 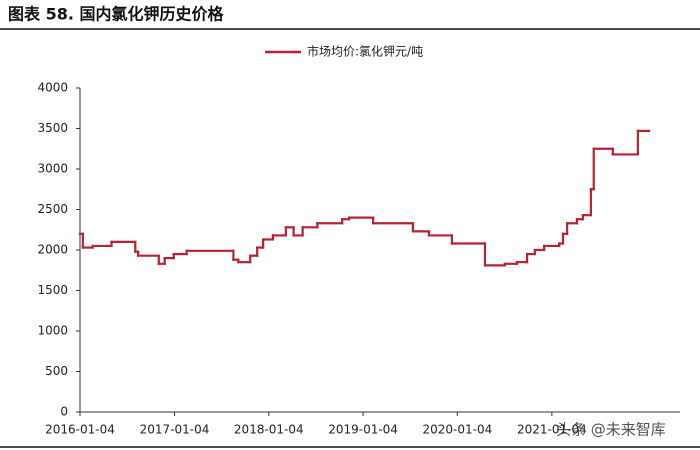 I want to click on x-tick-label: 2016-01-04, so click(x=80, y=430).